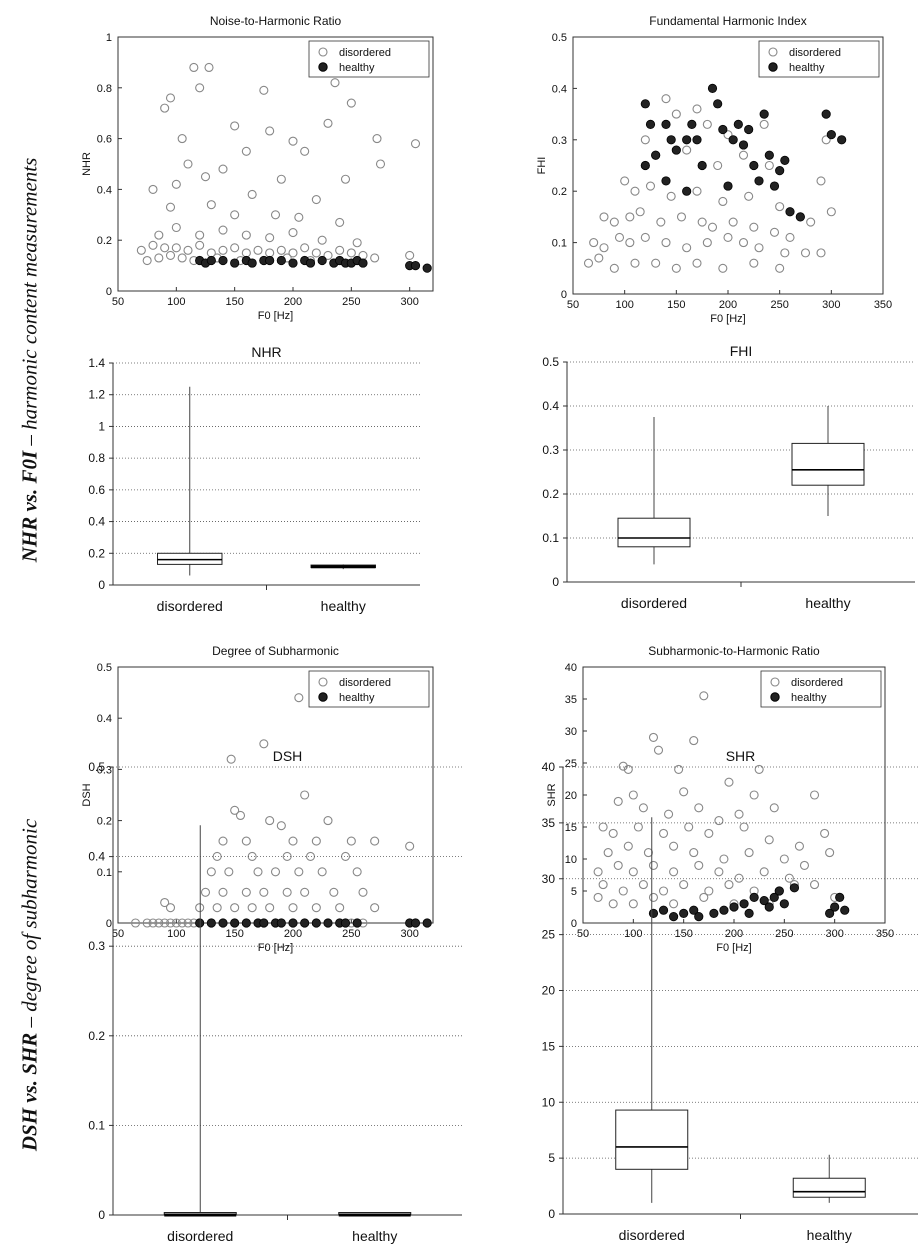  What do you see at coordinates (834, 934) in the screenshot?
I see `shr-scatter-xtick-label: 300` at bounding box center [834, 934].